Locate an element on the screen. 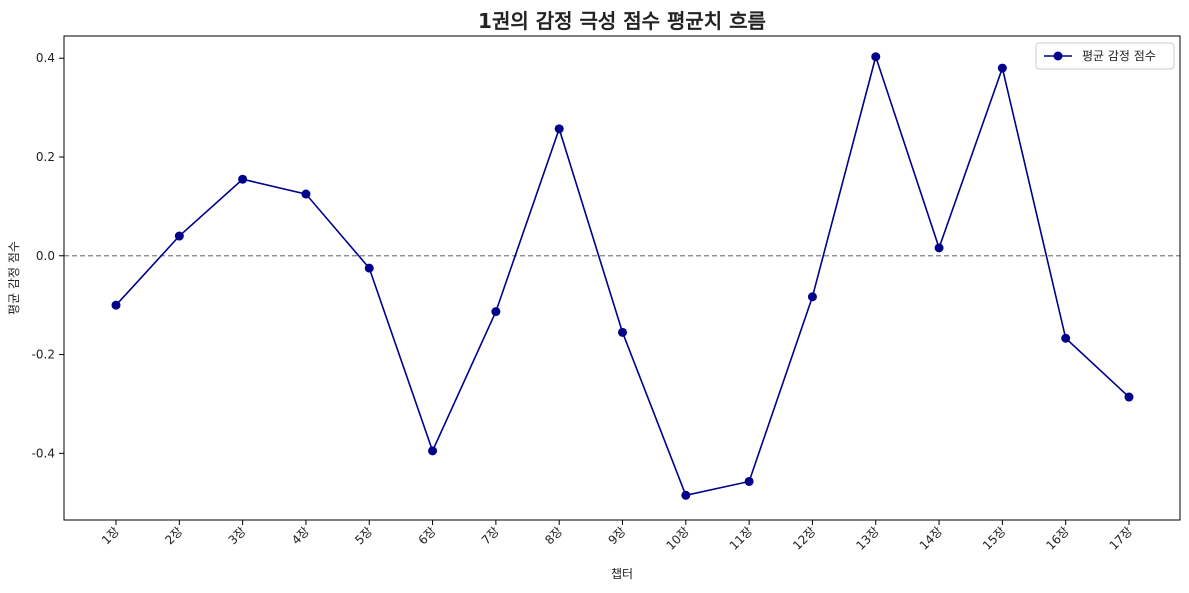 This screenshot has height=593, width=1189. x-tick-label: 13장 is located at coordinates (867, 538).